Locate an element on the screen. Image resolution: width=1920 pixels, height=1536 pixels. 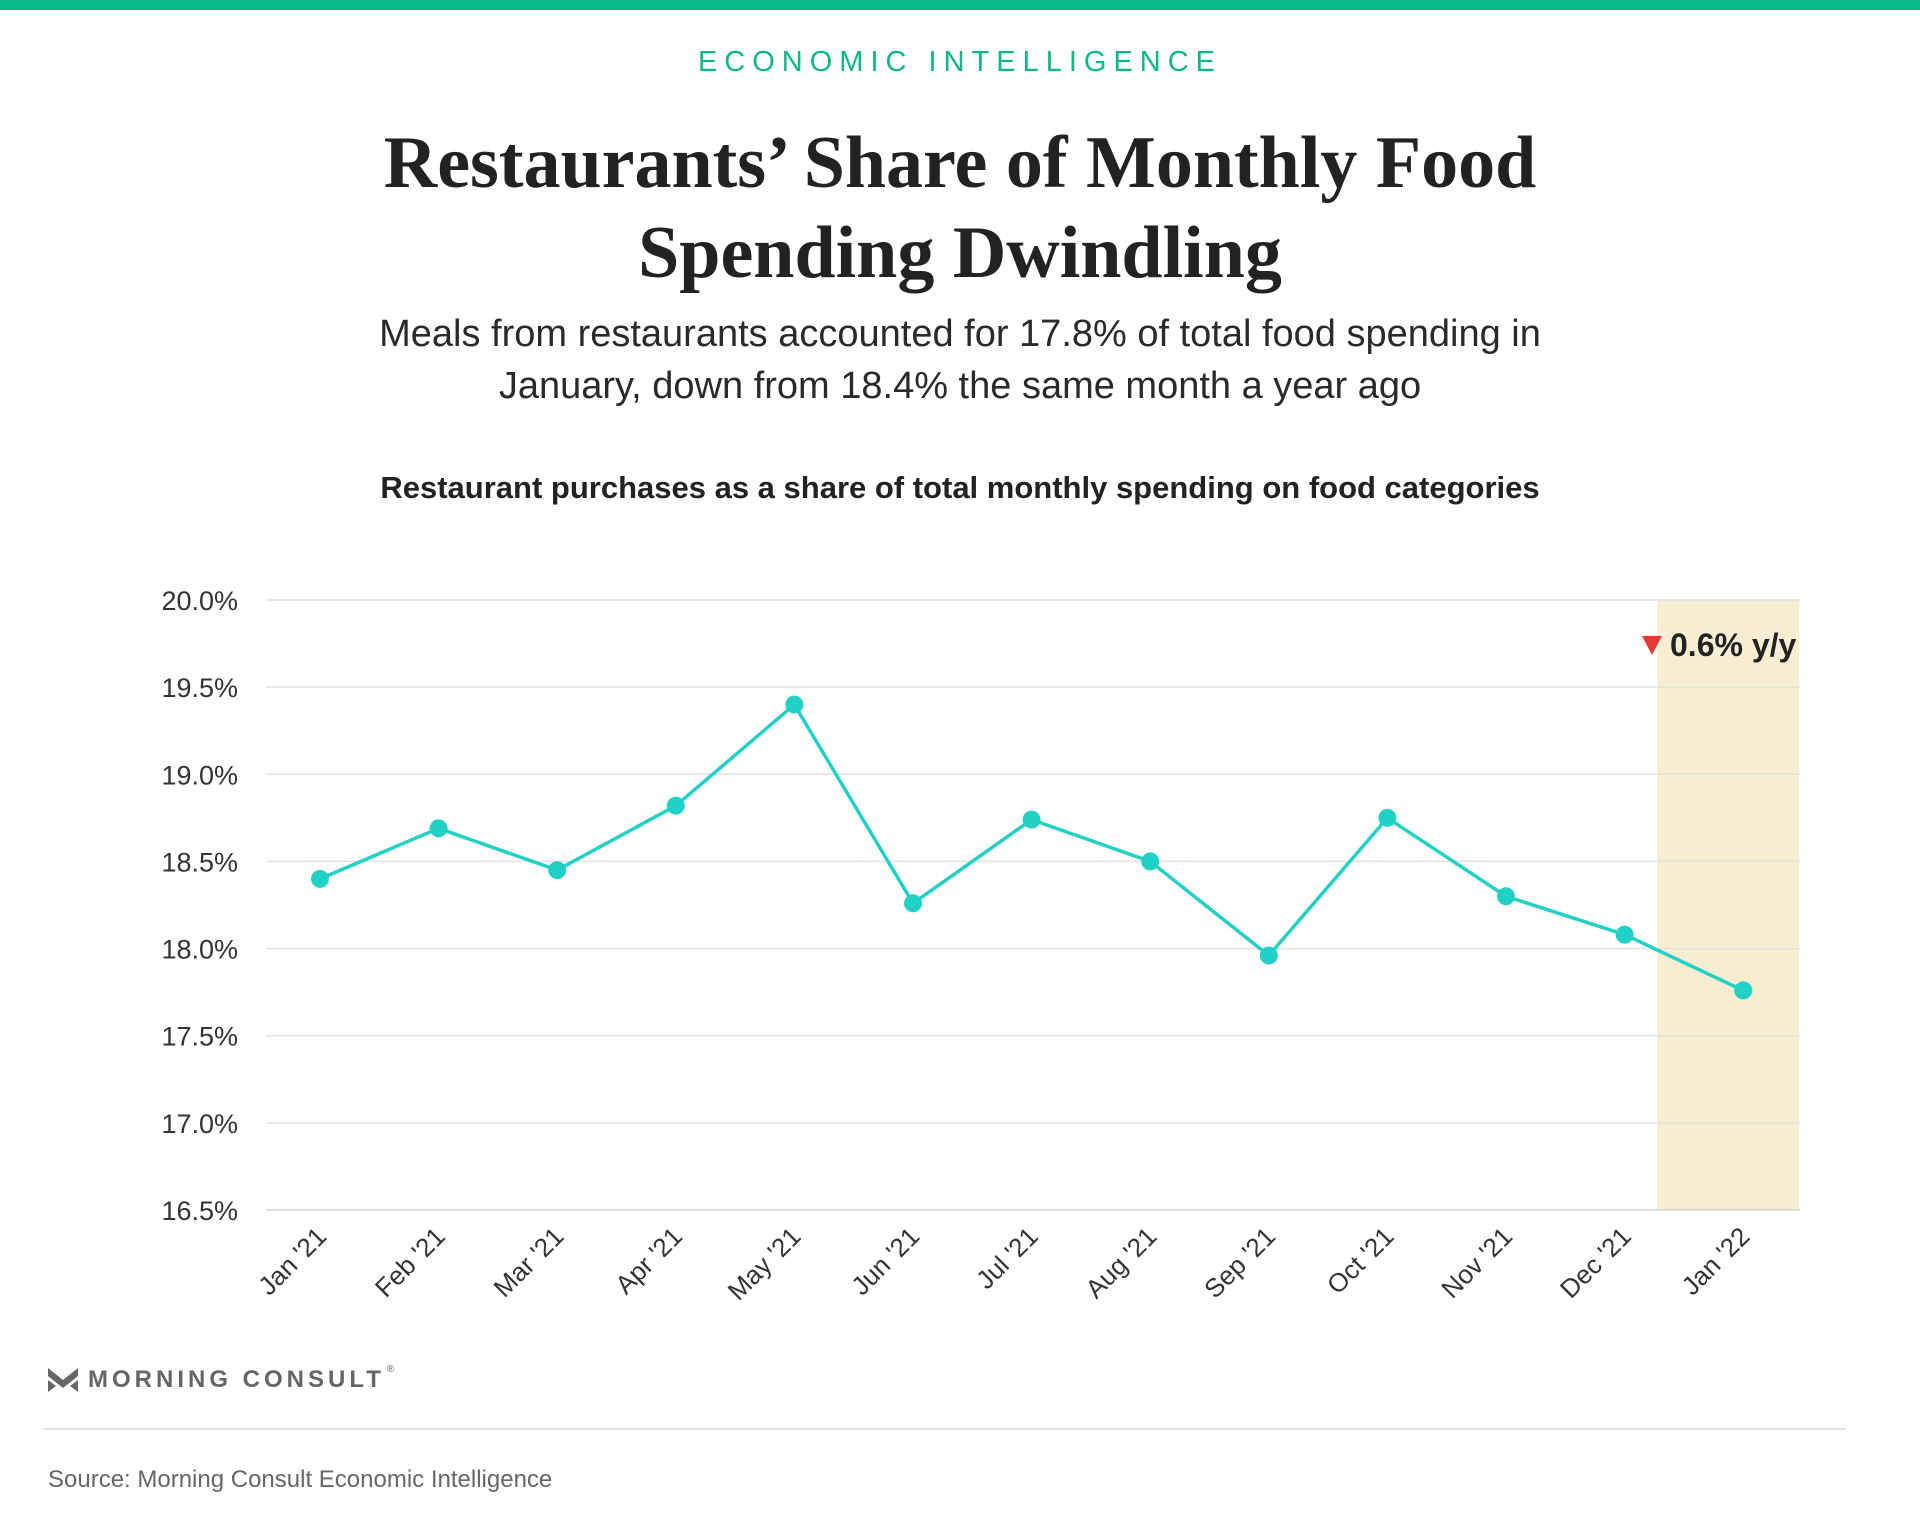
title-line-2: Spending Dwindling is located at coordinates (960, 253).